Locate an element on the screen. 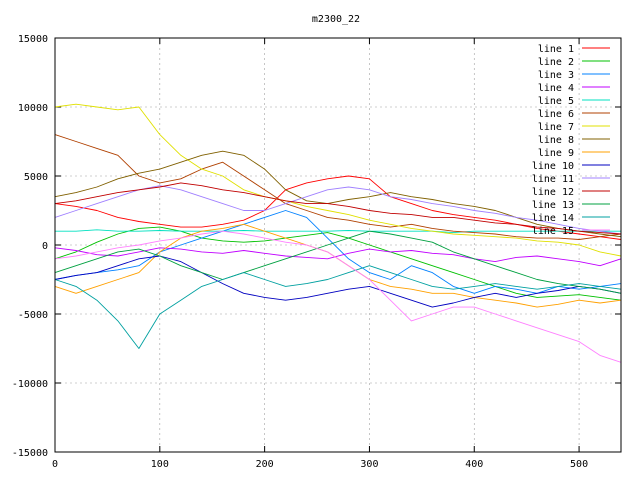  x-tick-label: 300 is located at coordinates (369, 464).